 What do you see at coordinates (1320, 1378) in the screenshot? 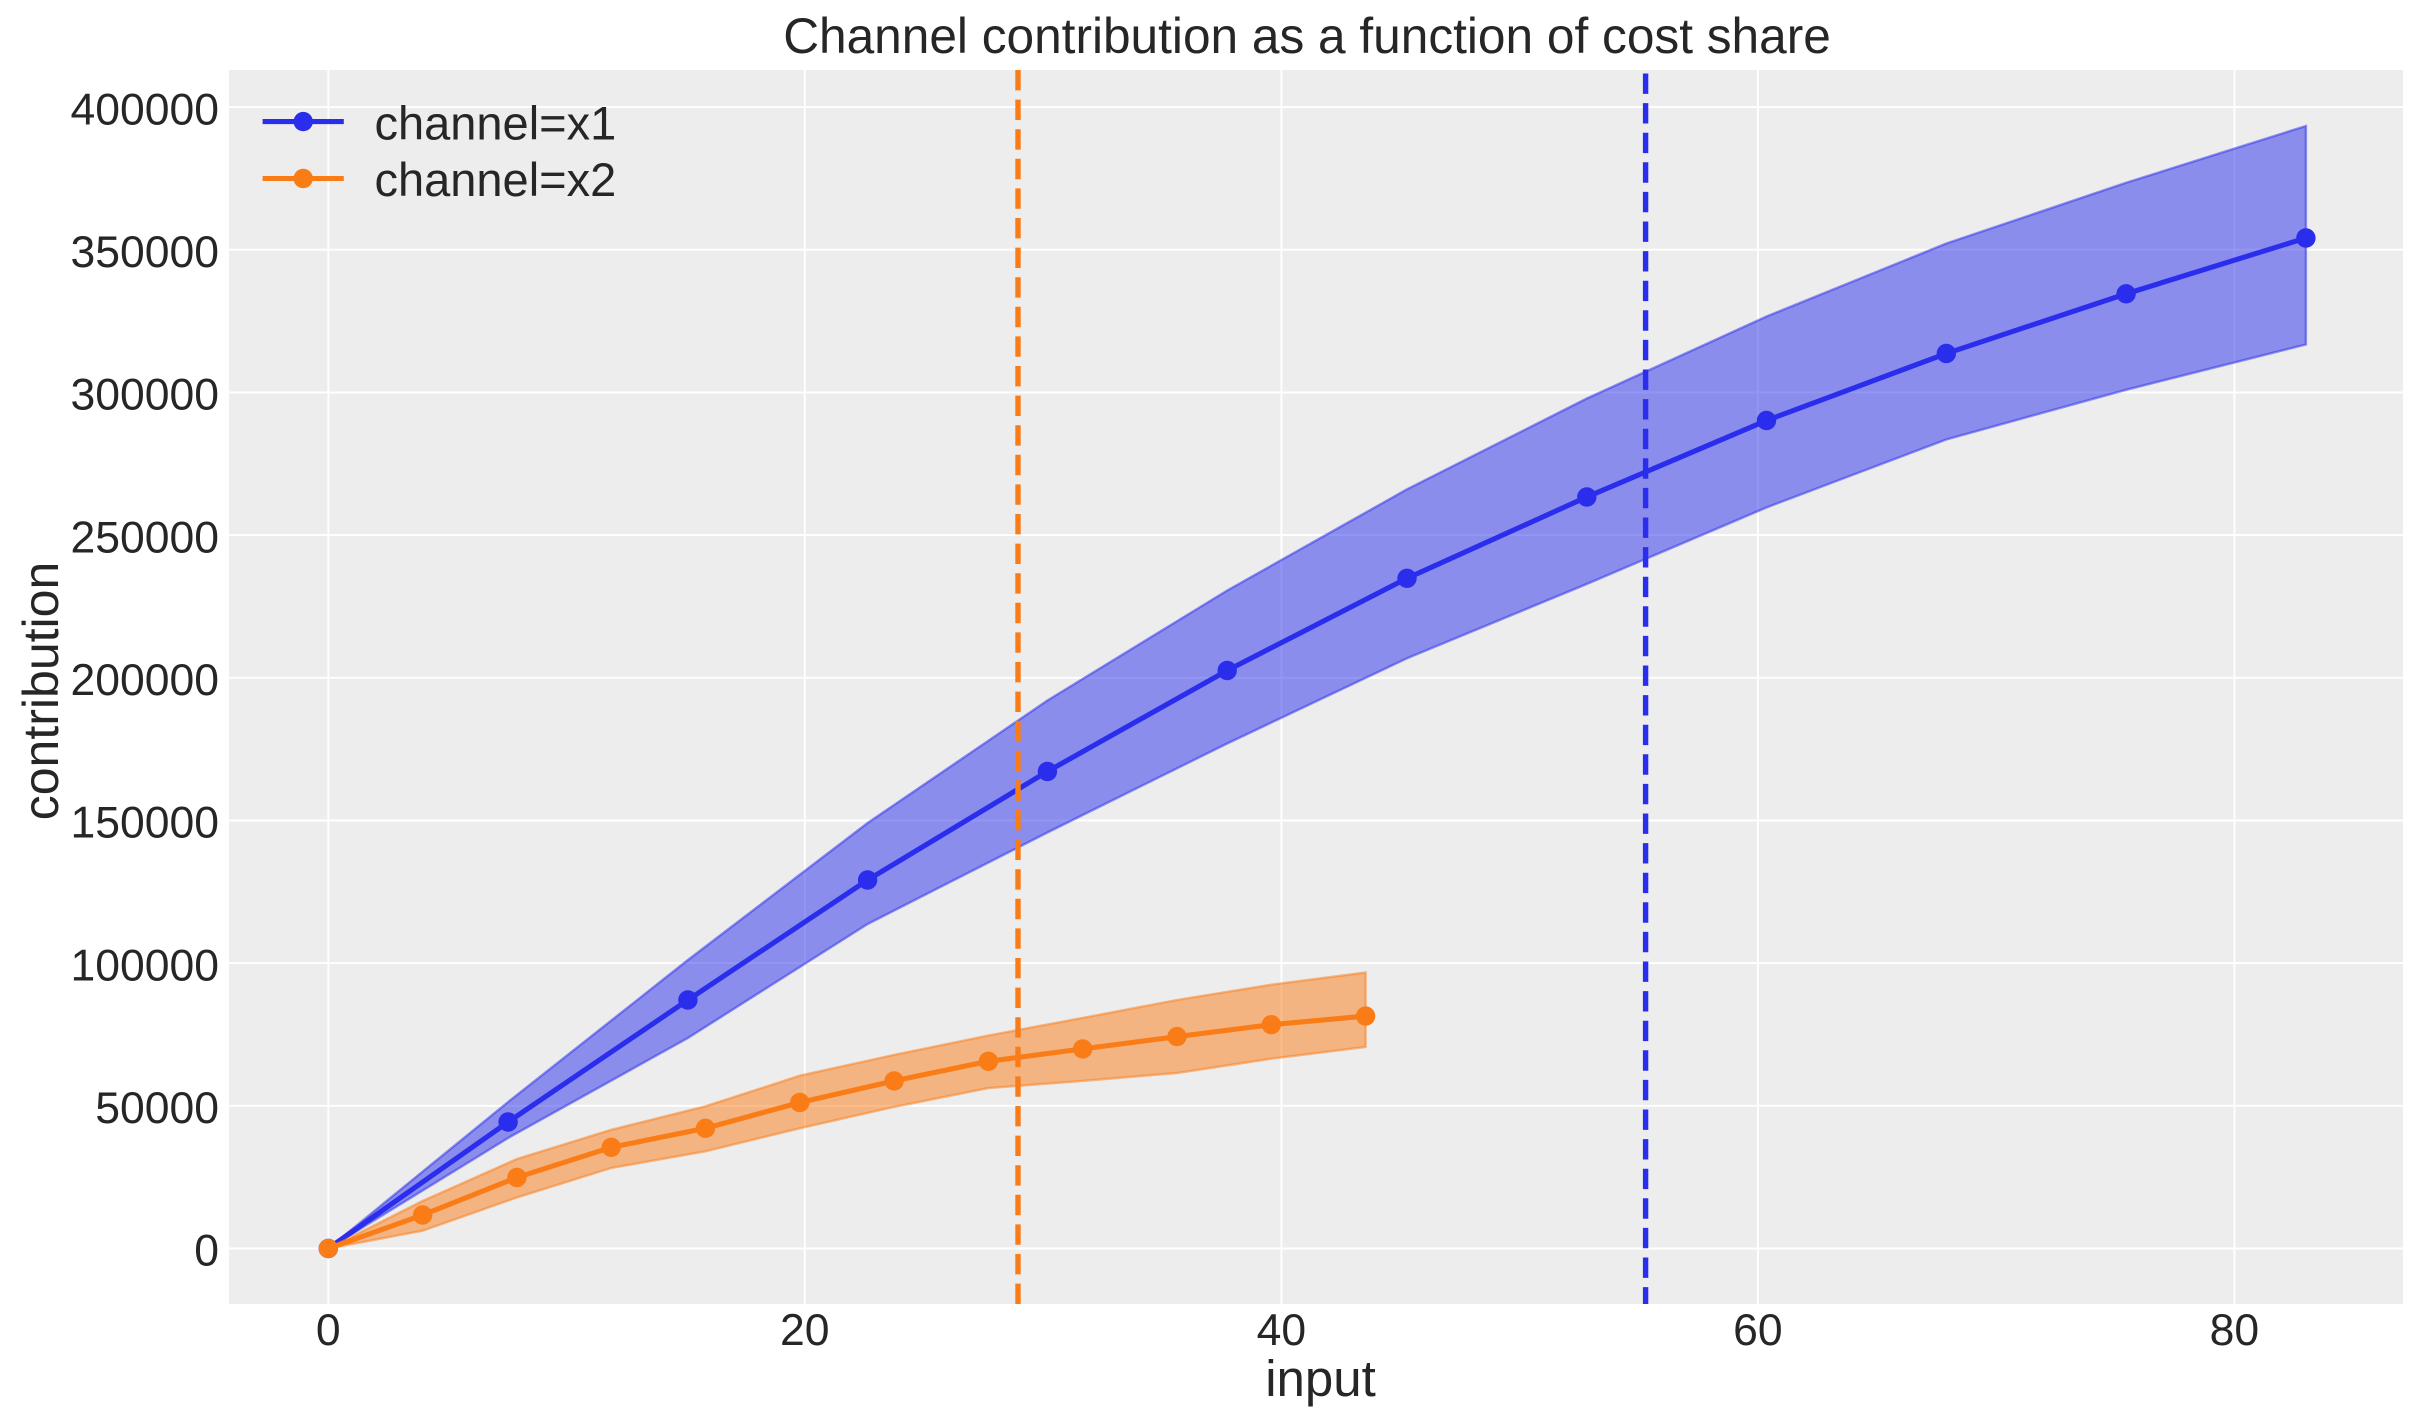
I see `svg-text: input` at bounding box center [1320, 1378].